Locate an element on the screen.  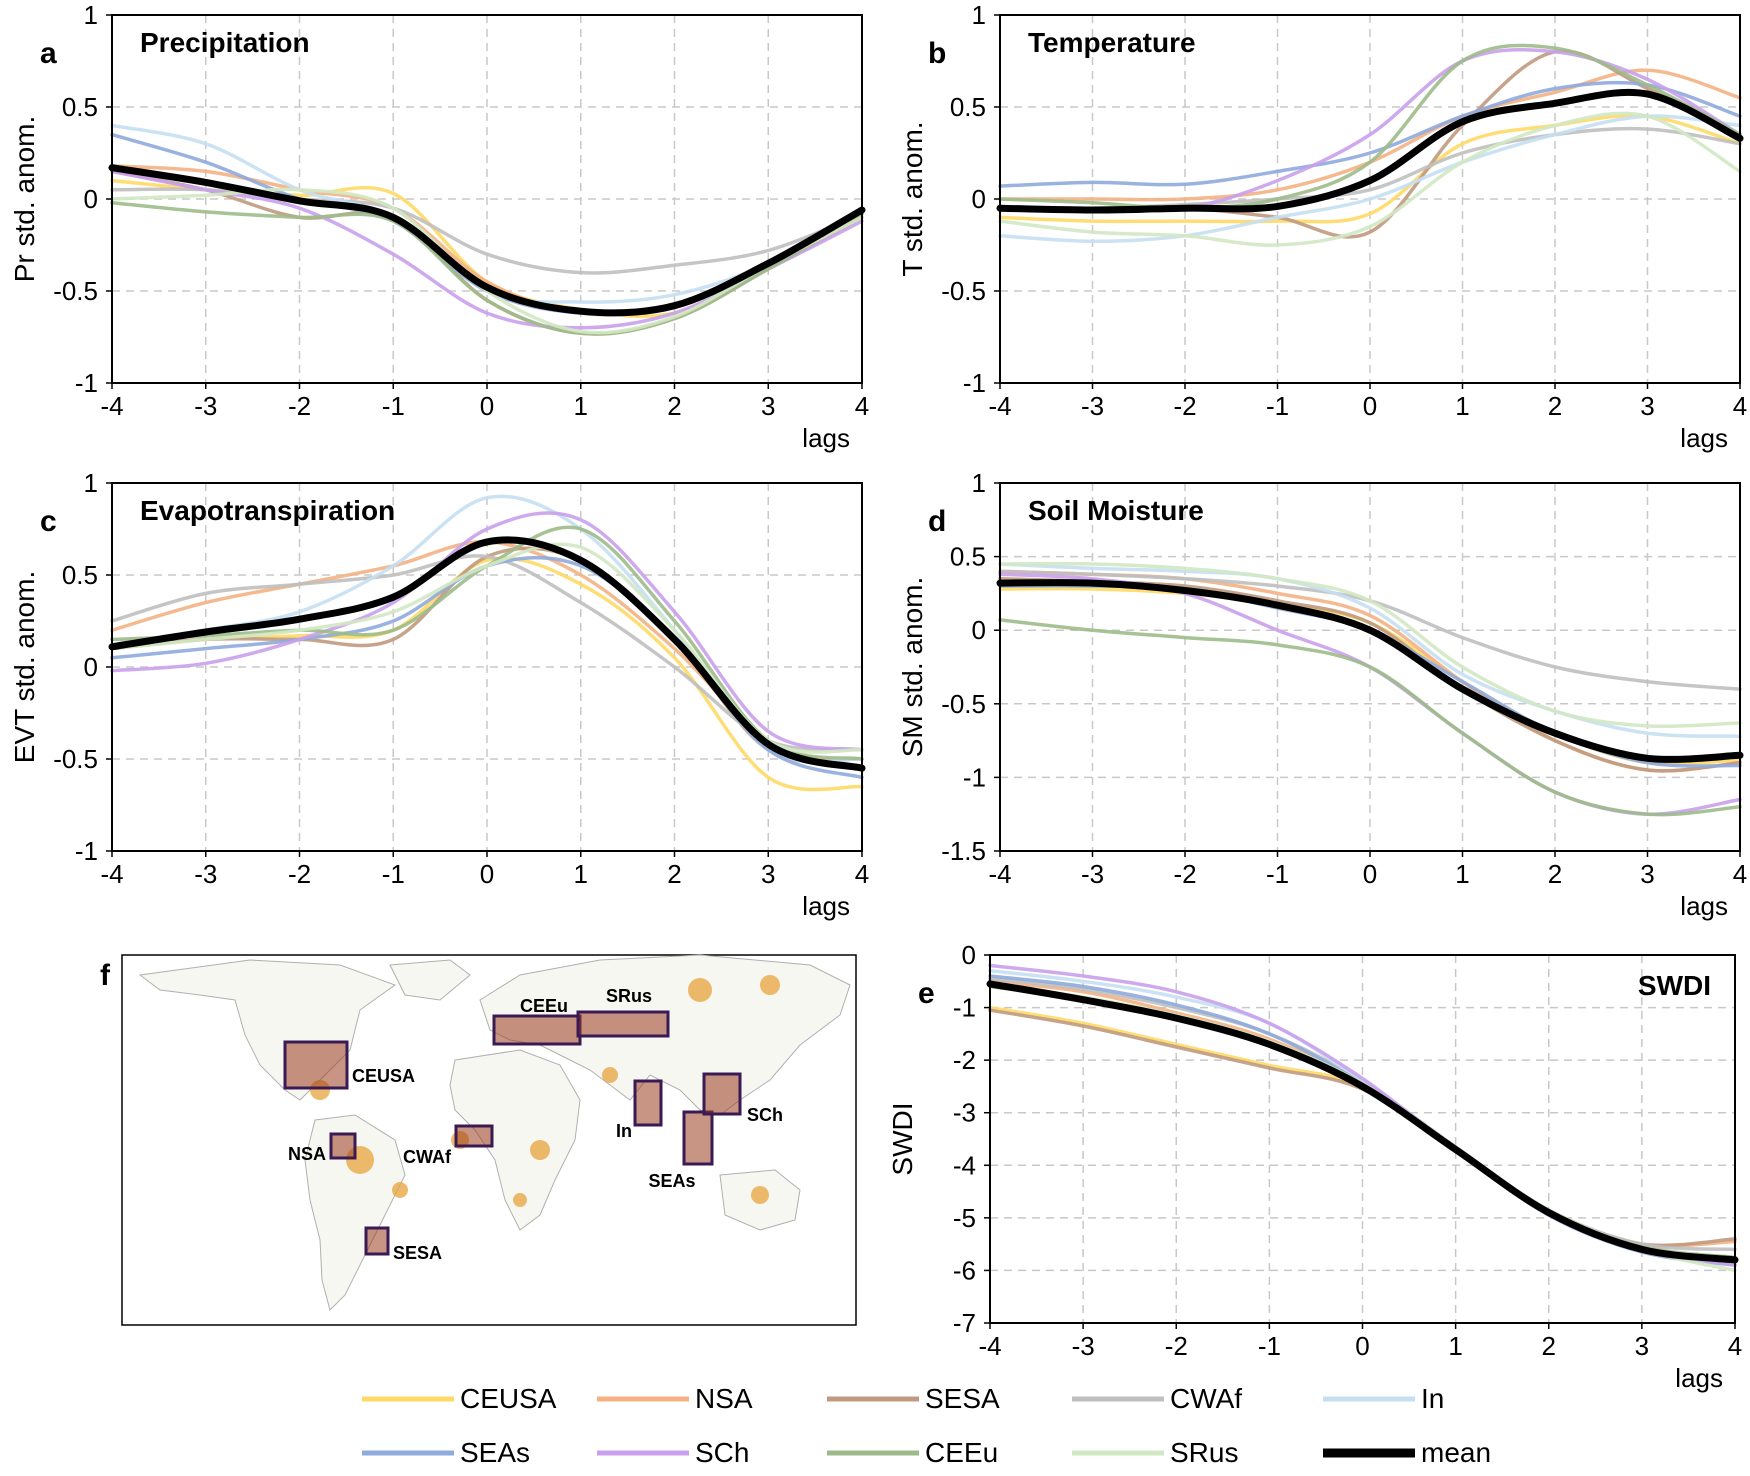
y-tick-label: 0 is located at coordinates (979, 199).